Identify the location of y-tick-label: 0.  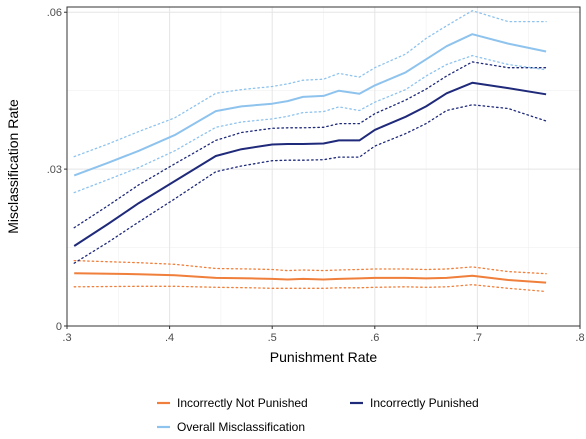
(59, 327).